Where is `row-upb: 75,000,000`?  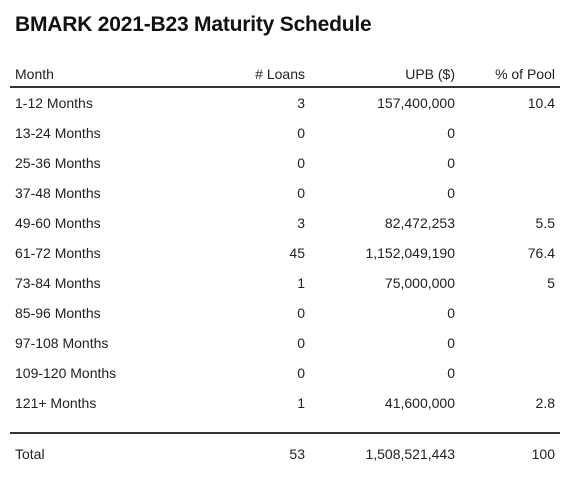 row-upb: 75,000,000 is located at coordinates (419, 283).